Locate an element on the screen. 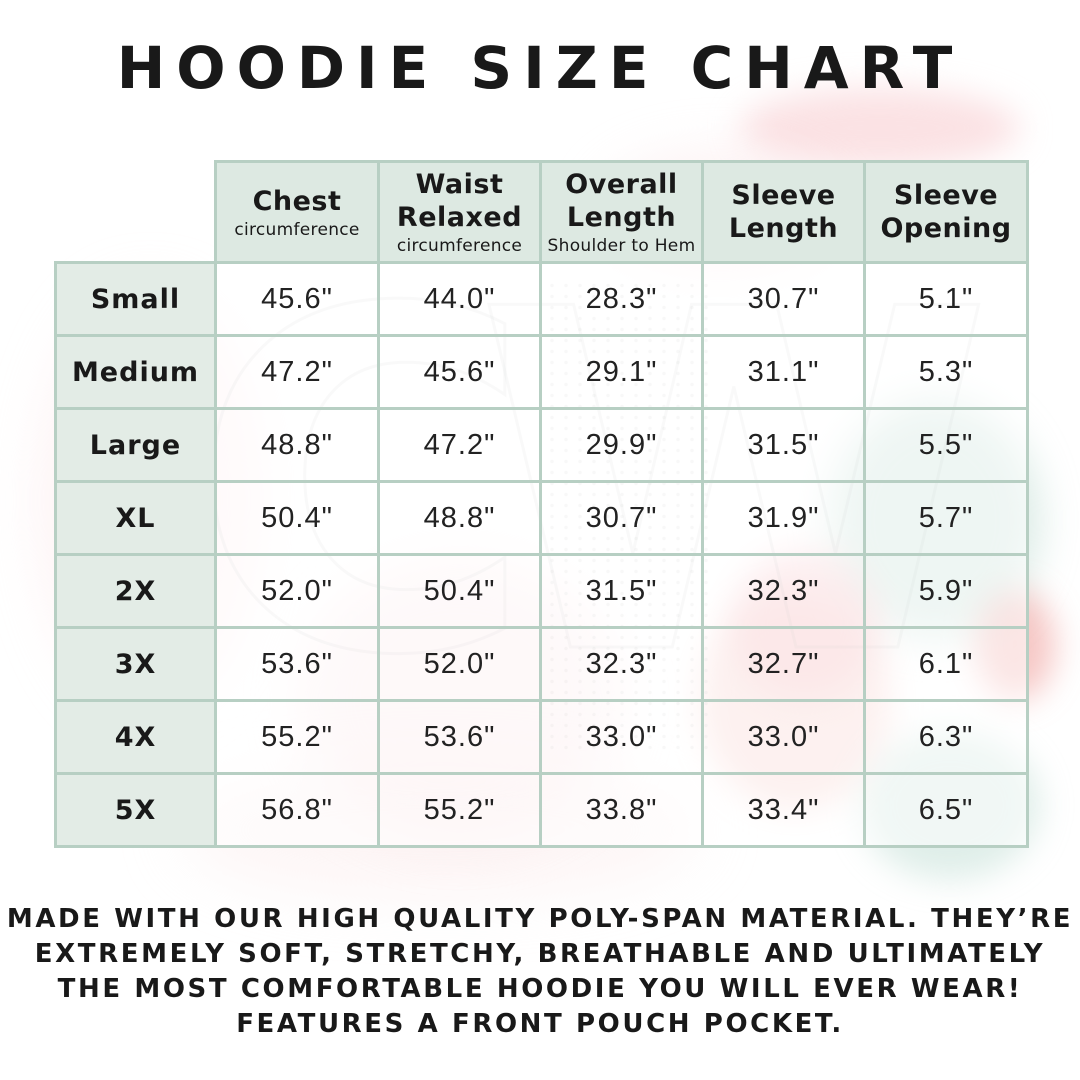 The width and height of the screenshot is (1080, 1080). measurement-value-cell: 6.3" is located at coordinates (946, 737).